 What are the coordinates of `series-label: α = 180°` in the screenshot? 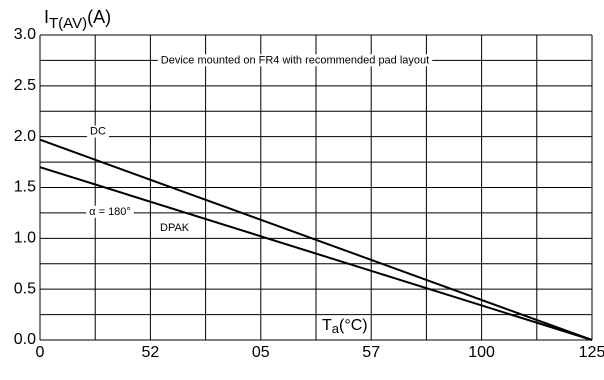 It's located at (110, 212).